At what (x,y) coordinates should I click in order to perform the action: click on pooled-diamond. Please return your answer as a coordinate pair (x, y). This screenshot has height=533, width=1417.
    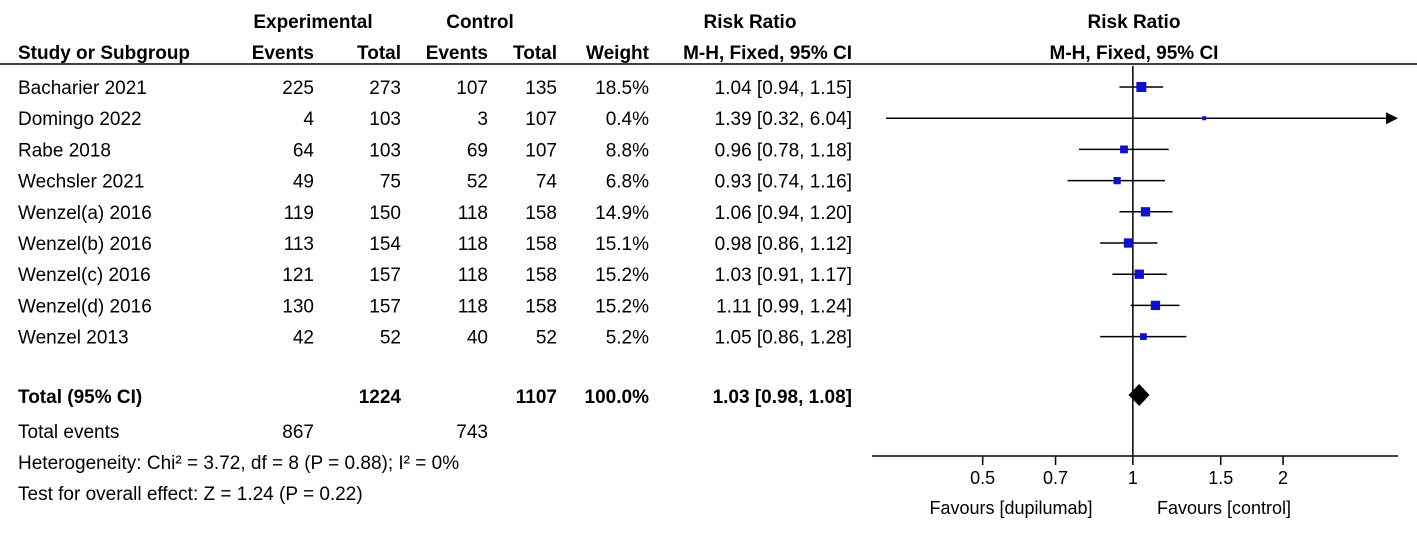
    Looking at the image, I should click on (1139, 395).